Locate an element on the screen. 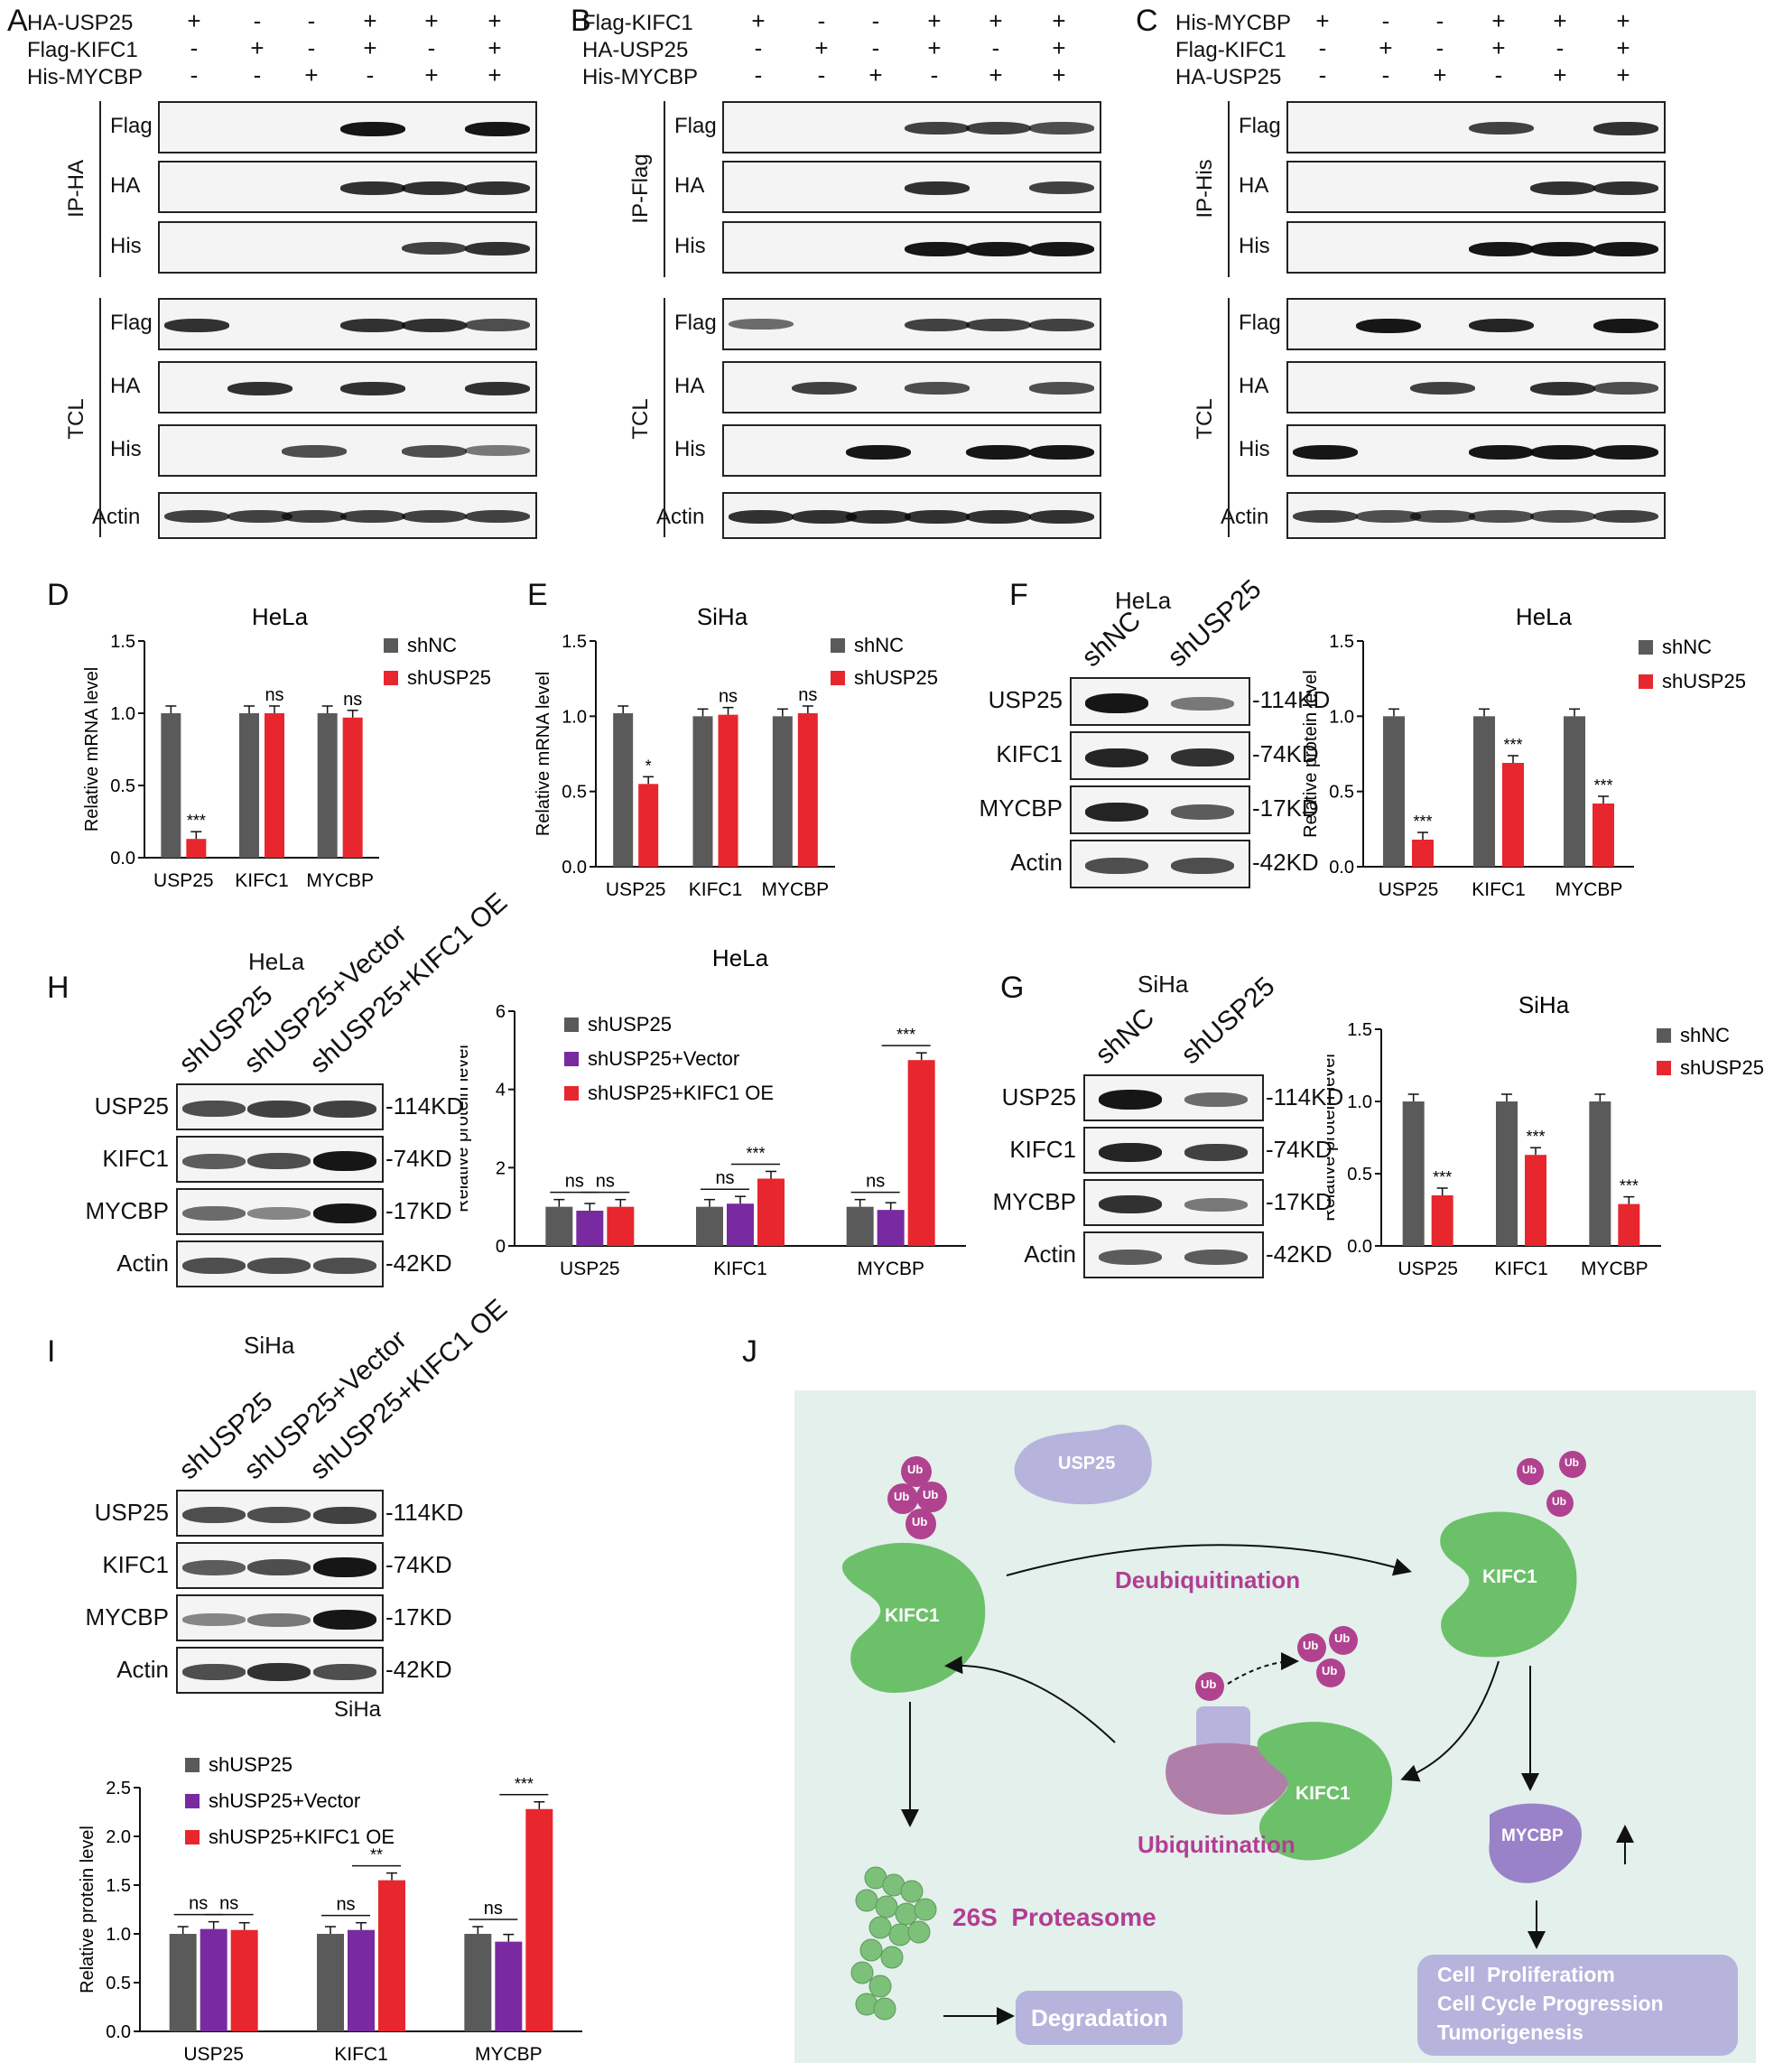 This screenshot has height=2072, width=1783. usp25-label: USP25 is located at coordinates (1087, 1463).